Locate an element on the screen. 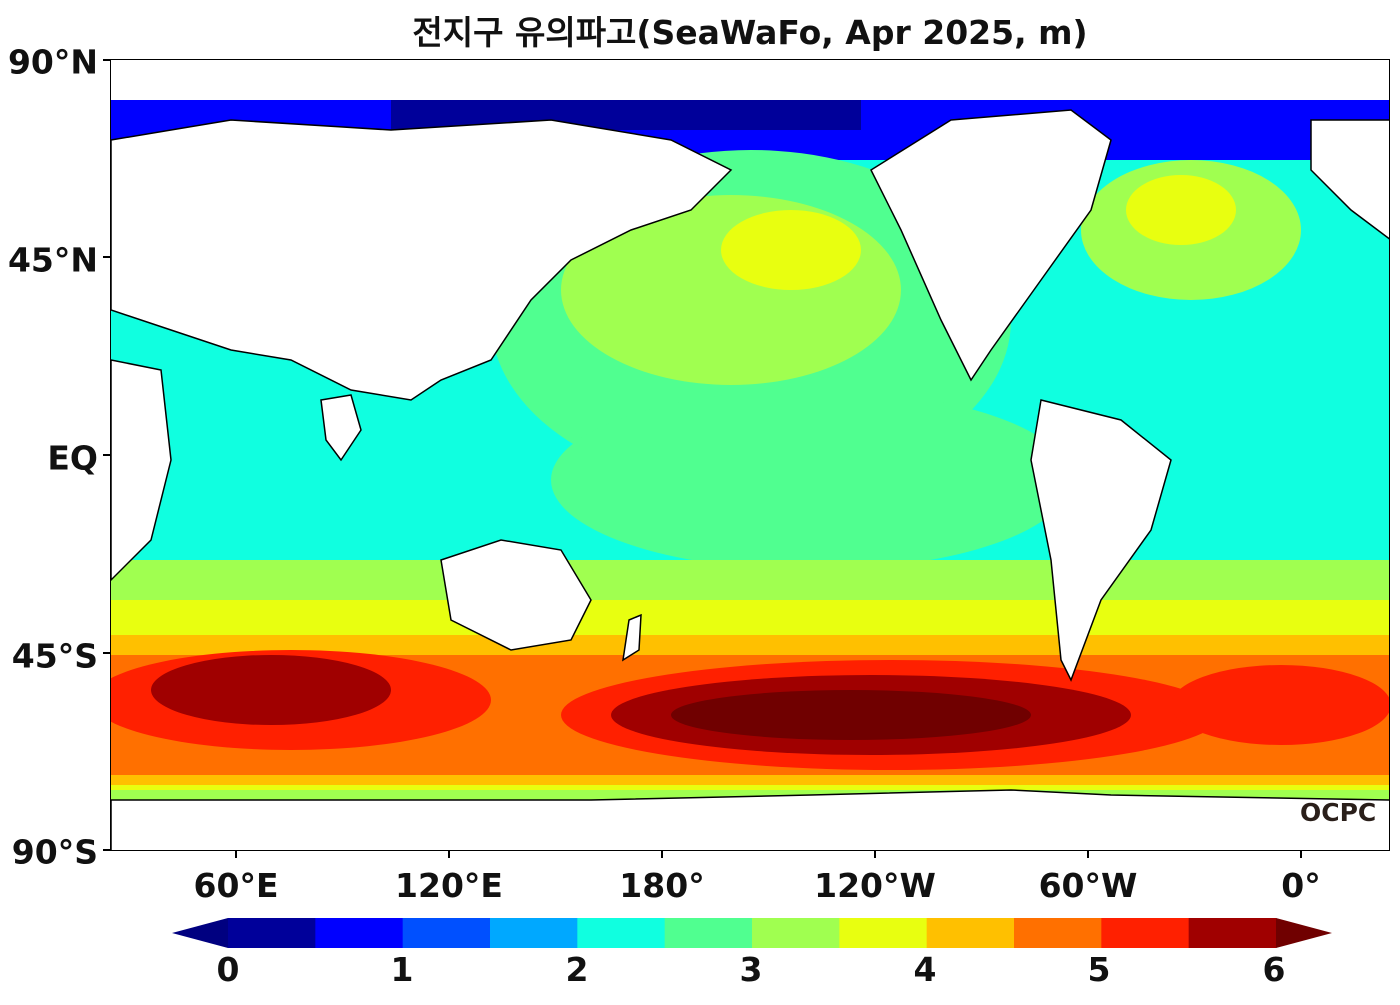 Image resolution: width=1400 pixels, height=1005 pixels. colorbar-tick-2: 2 is located at coordinates (577, 969).